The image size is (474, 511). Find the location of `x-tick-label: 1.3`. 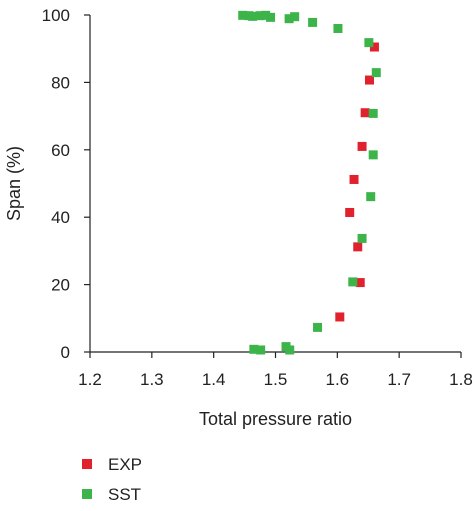

x-tick-label: 1.3 is located at coordinates (152, 379).